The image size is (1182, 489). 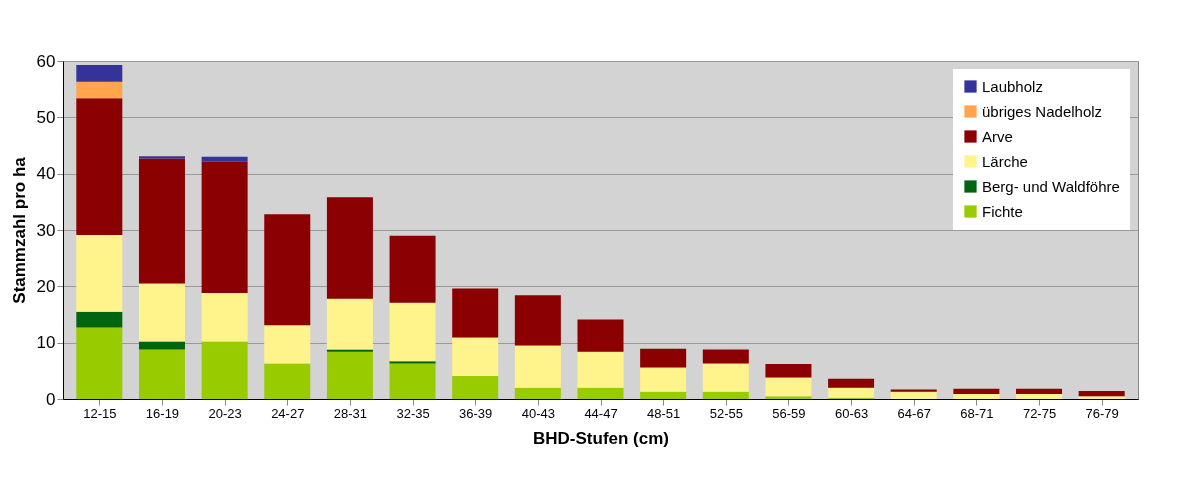 What do you see at coordinates (977, 413) in the screenshot?
I see `x-tick-label: 68-71` at bounding box center [977, 413].